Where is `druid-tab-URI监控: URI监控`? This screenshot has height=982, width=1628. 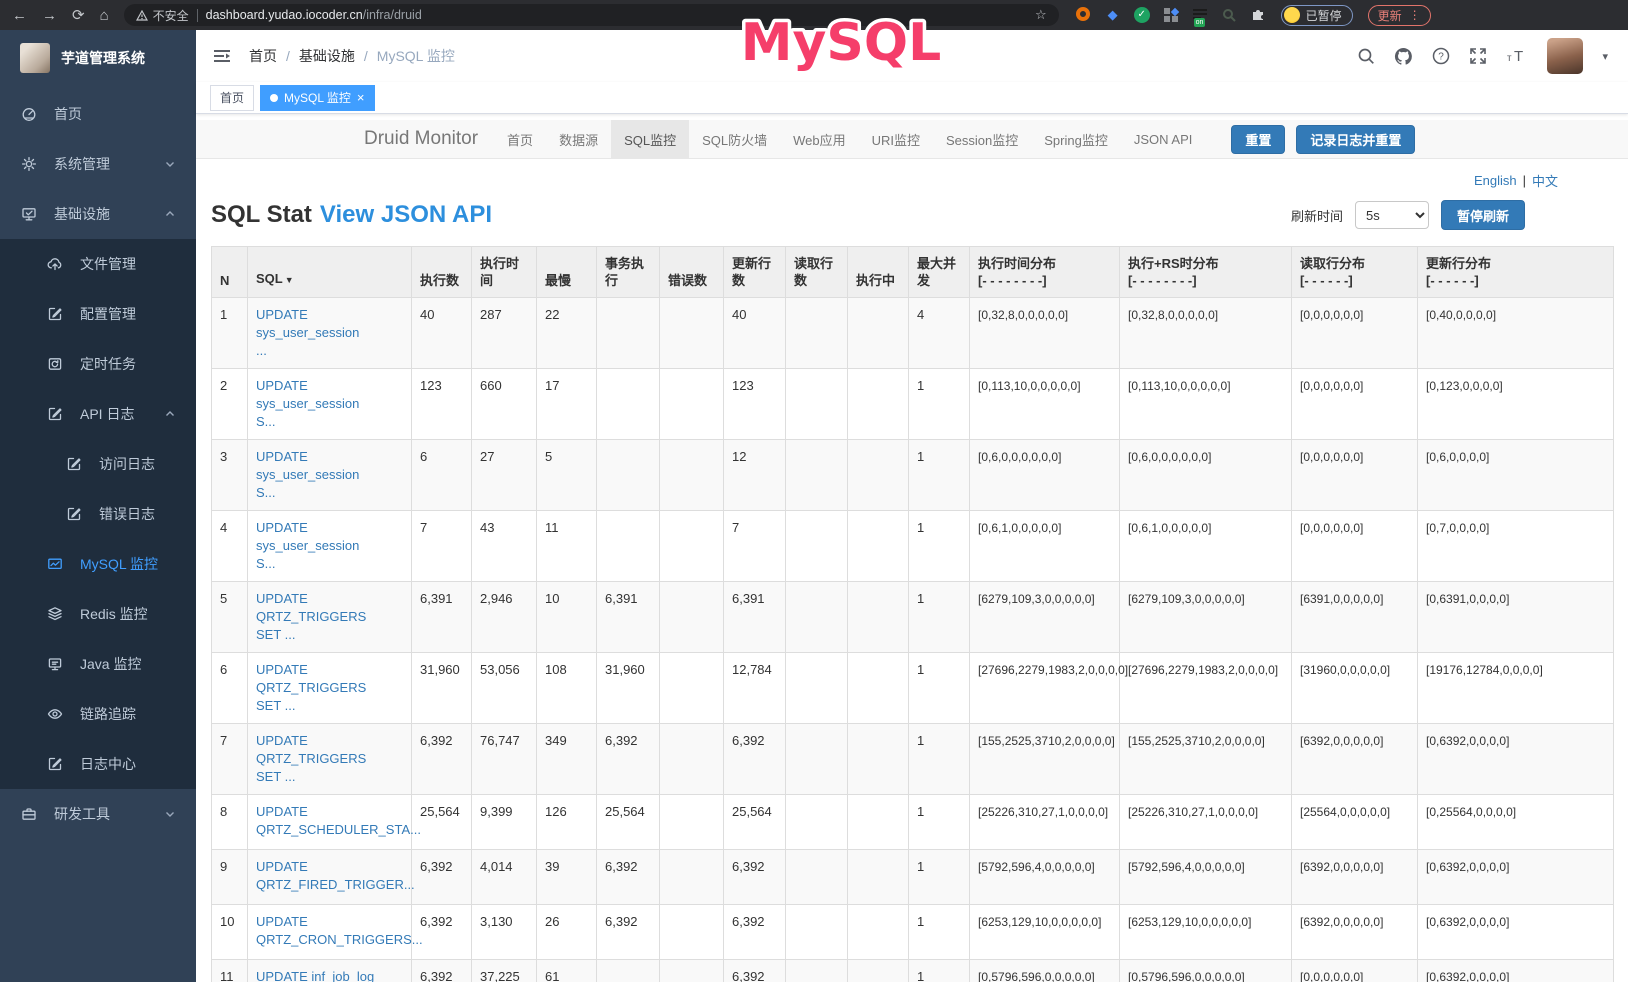 druid-tab-URI监控: URI监控 is located at coordinates (895, 140).